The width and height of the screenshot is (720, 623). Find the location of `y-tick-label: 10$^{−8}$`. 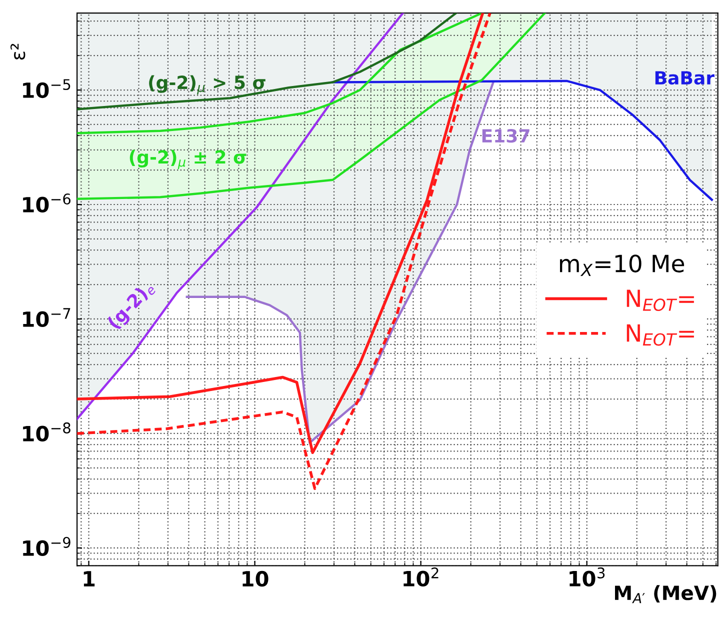

y-tick-label: 10$^{−8}$ is located at coordinates (46, 432).